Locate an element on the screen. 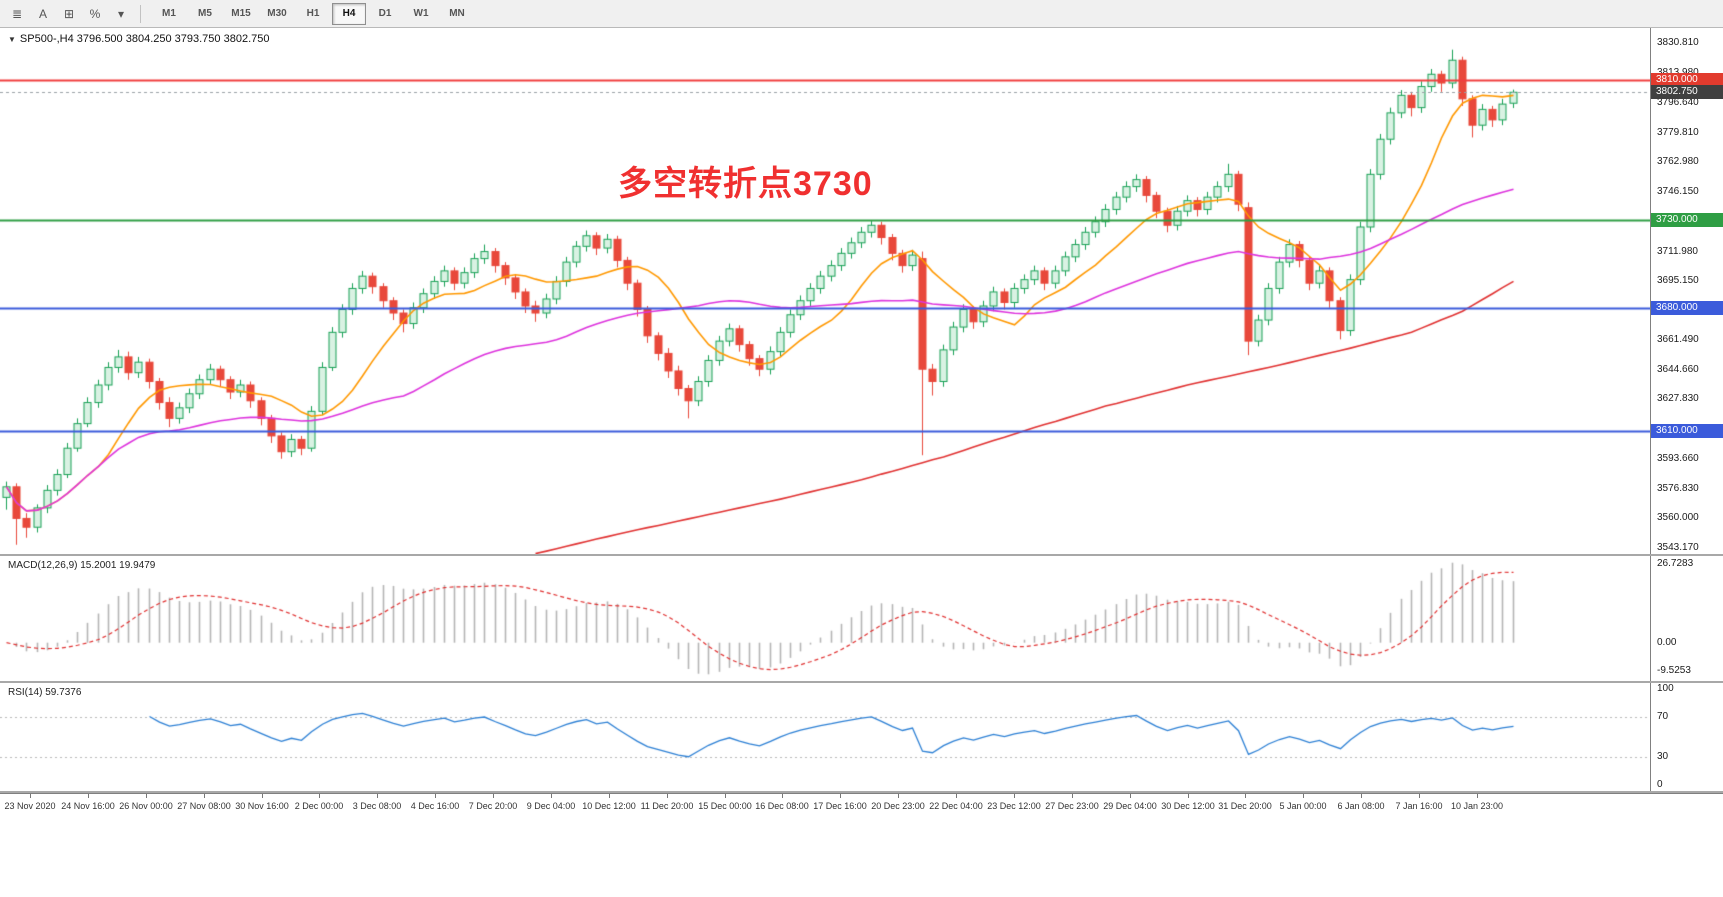  price-axis-tick: 3644.660 is located at coordinates (1678, 369).